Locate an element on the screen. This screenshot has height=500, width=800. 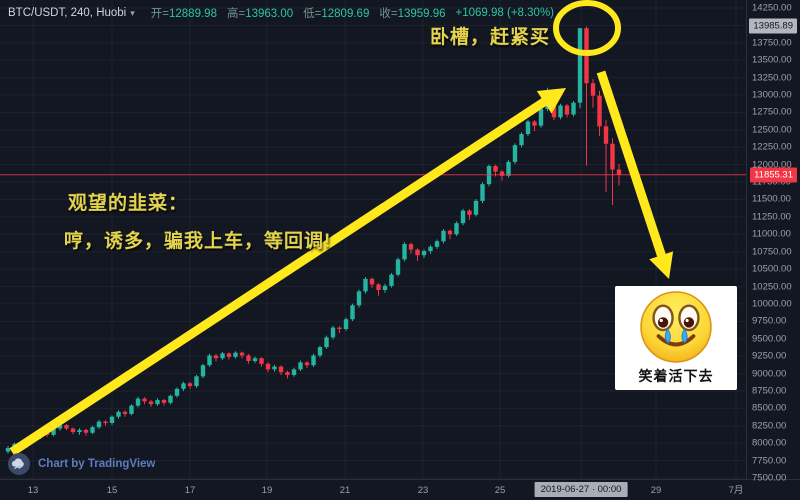
price-tick-label: 12750.00 is located at coordinates (772, 112).